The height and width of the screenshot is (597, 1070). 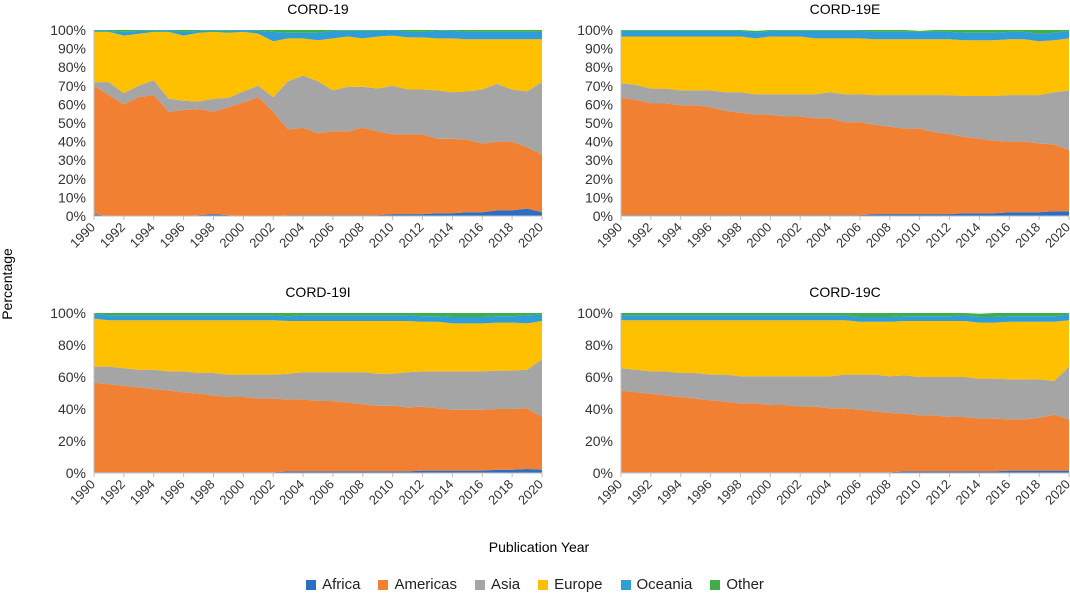 What do you see at coordinates (351, 492) in the screenshot?
I see `x-tick-cord-19i: 2008` at bounding box center [351, 492].